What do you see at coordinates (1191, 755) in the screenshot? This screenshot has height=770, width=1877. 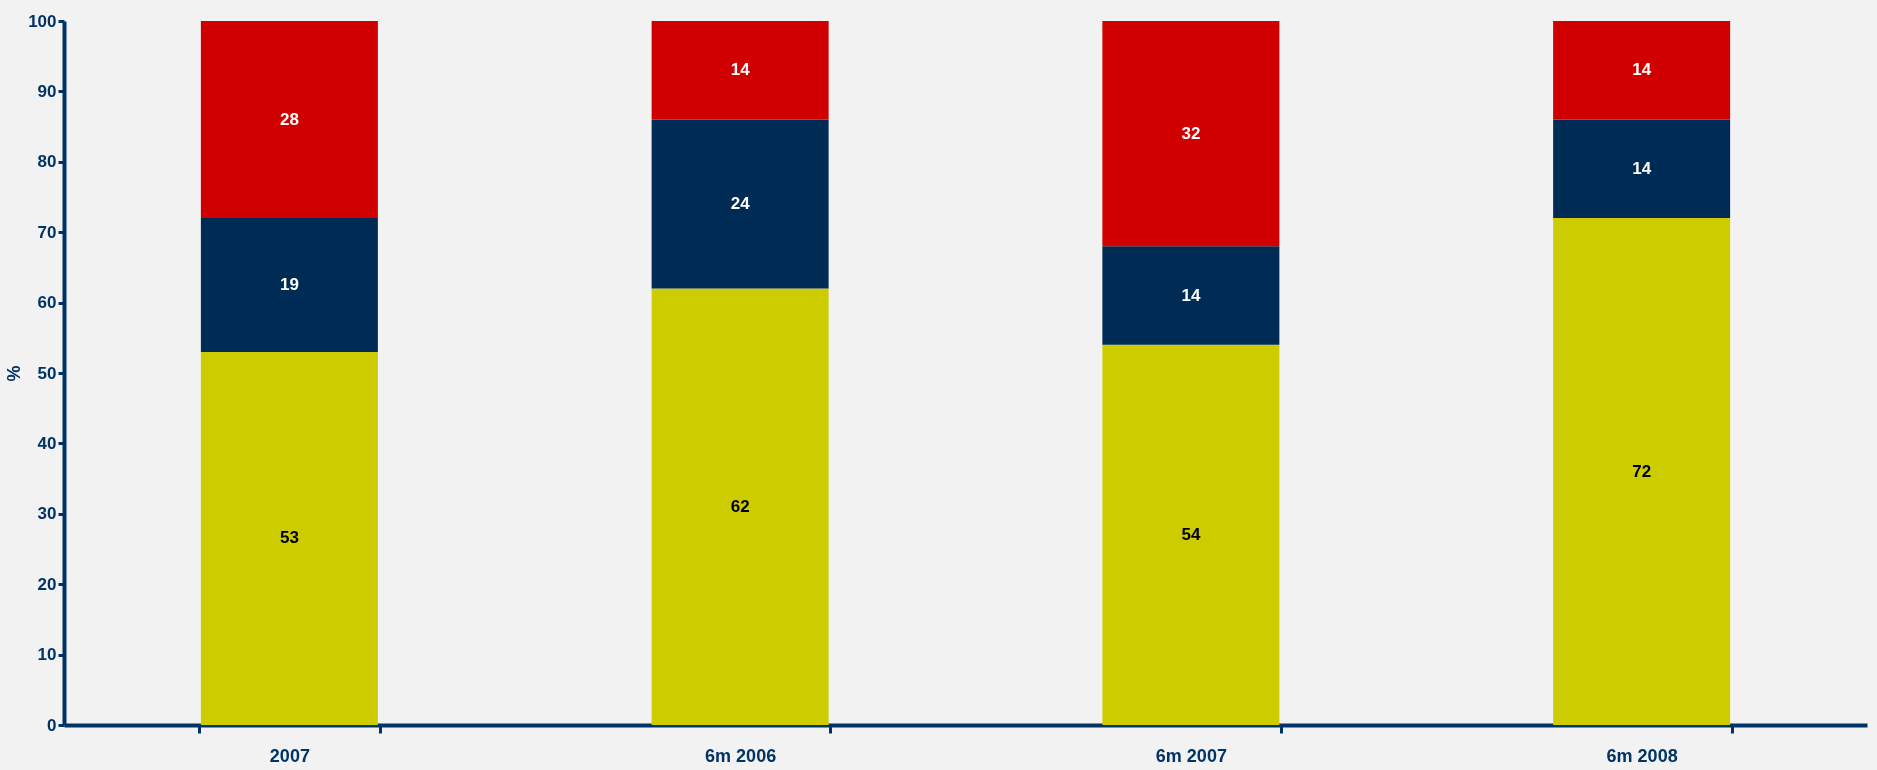 I see `x-tick-label: 6m 2007` at bounding box center [1191, 755].